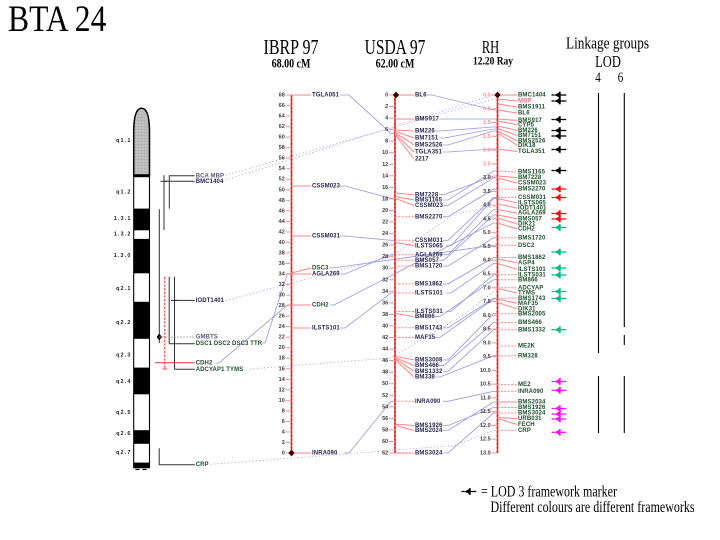  Describe the element at coordinates (427, 366) in the screenshot. I see `svg-text: BMS466` at that location.